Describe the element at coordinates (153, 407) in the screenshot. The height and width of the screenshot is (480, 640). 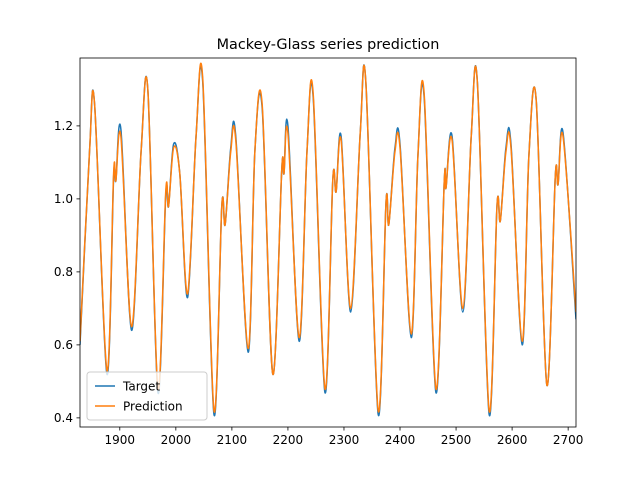
I see `legend-label: Prediction` at that location.